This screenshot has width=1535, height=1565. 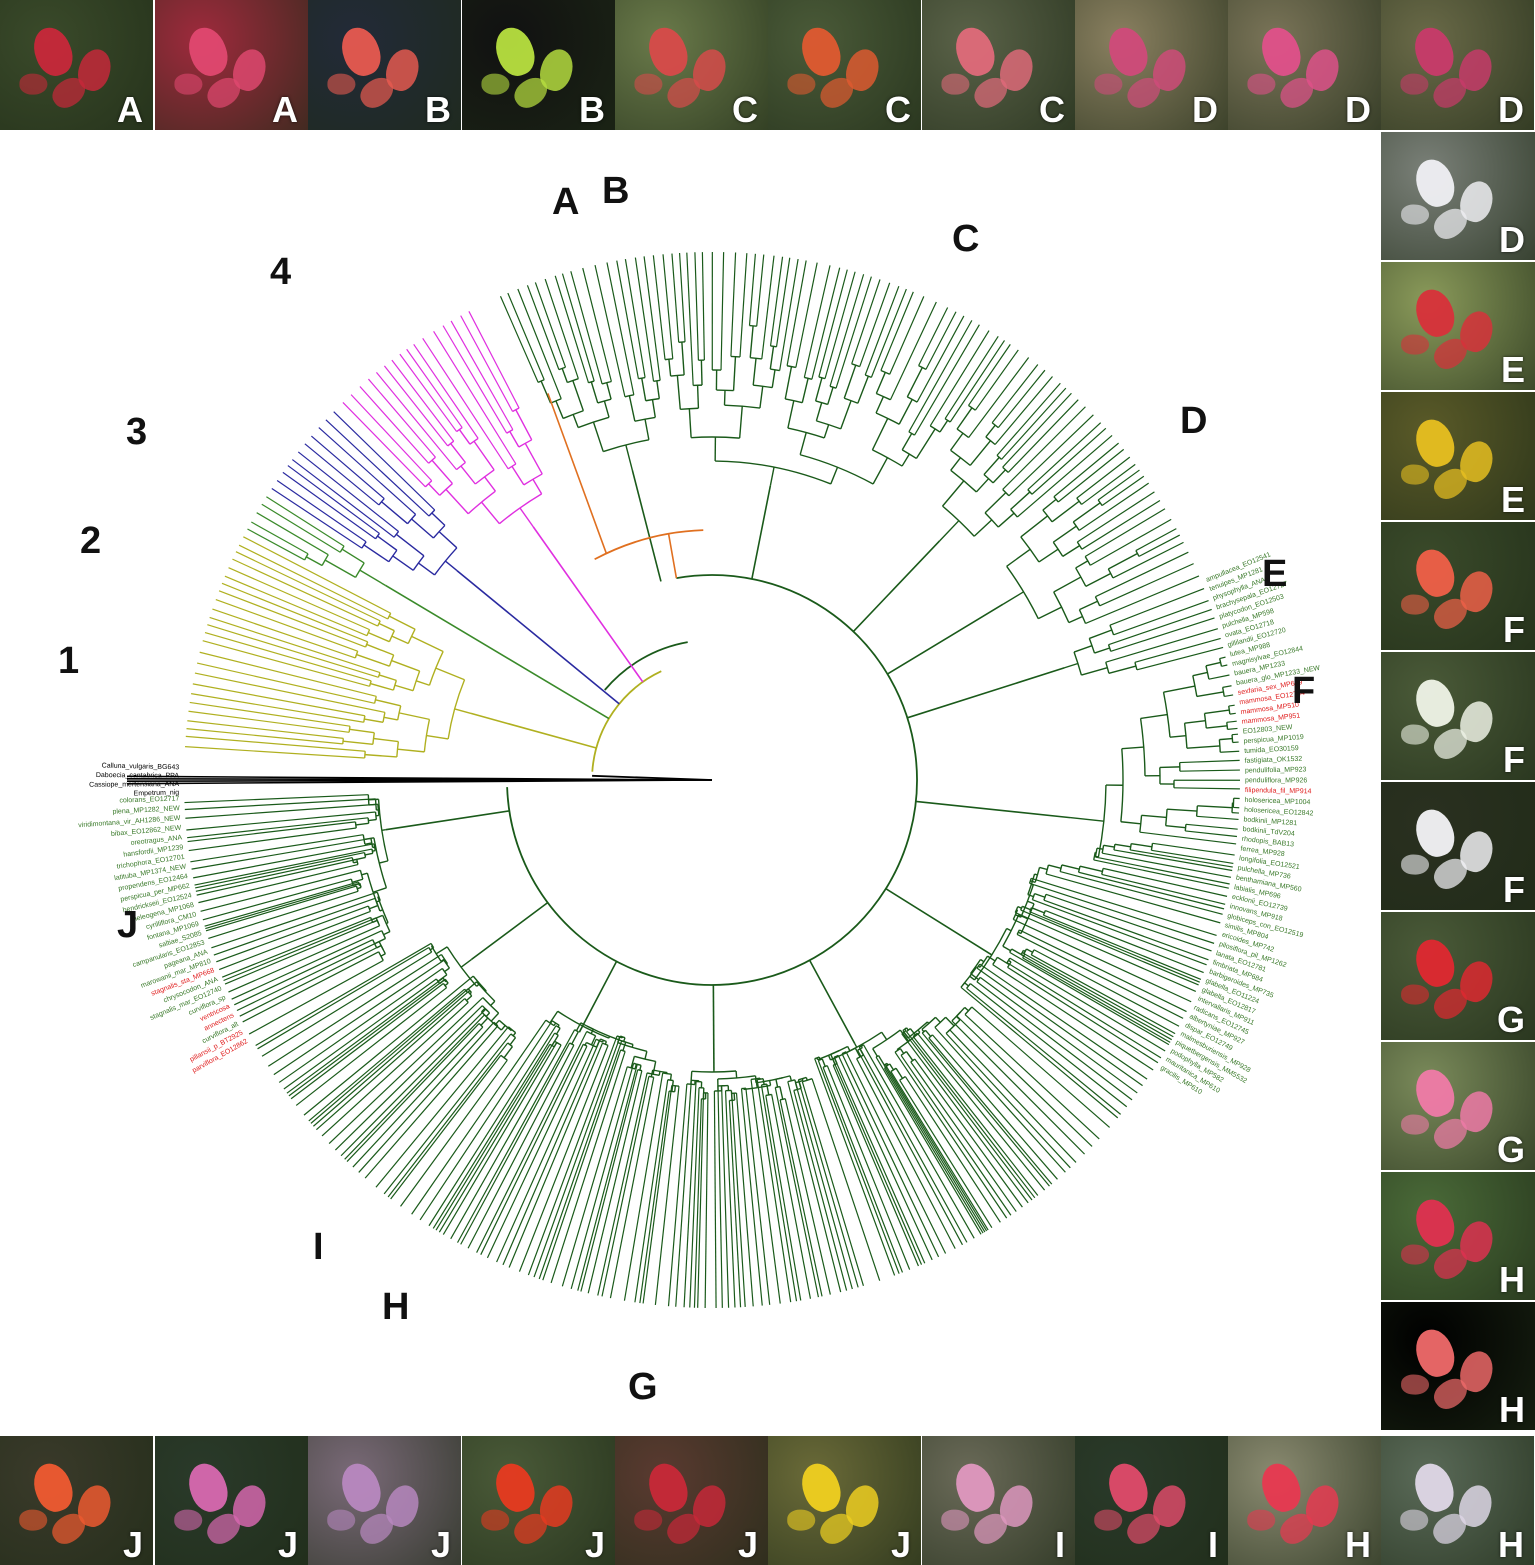 What do you see at coordinates (1512, 499) in the screenshot?
I see `photo-clade-letter: E` at bounding box center [1512, 499].